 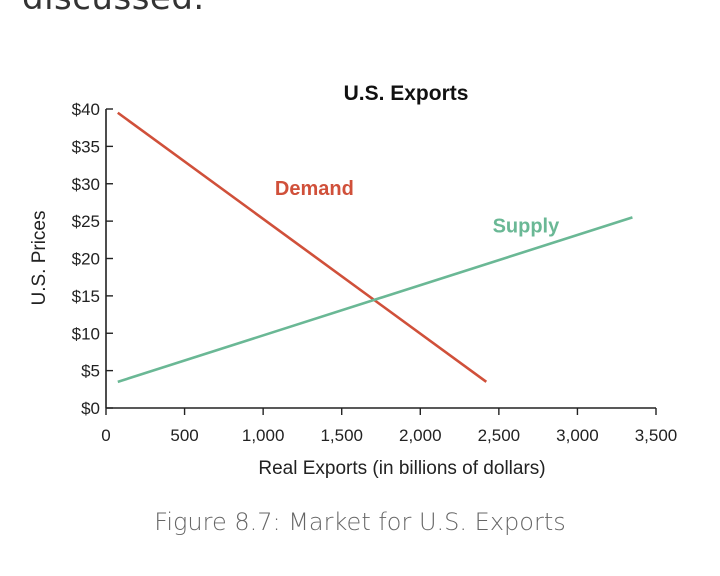 I want to click on x-axis-label: Real Exports (in billions of dollars), so click(x=401, y=468).